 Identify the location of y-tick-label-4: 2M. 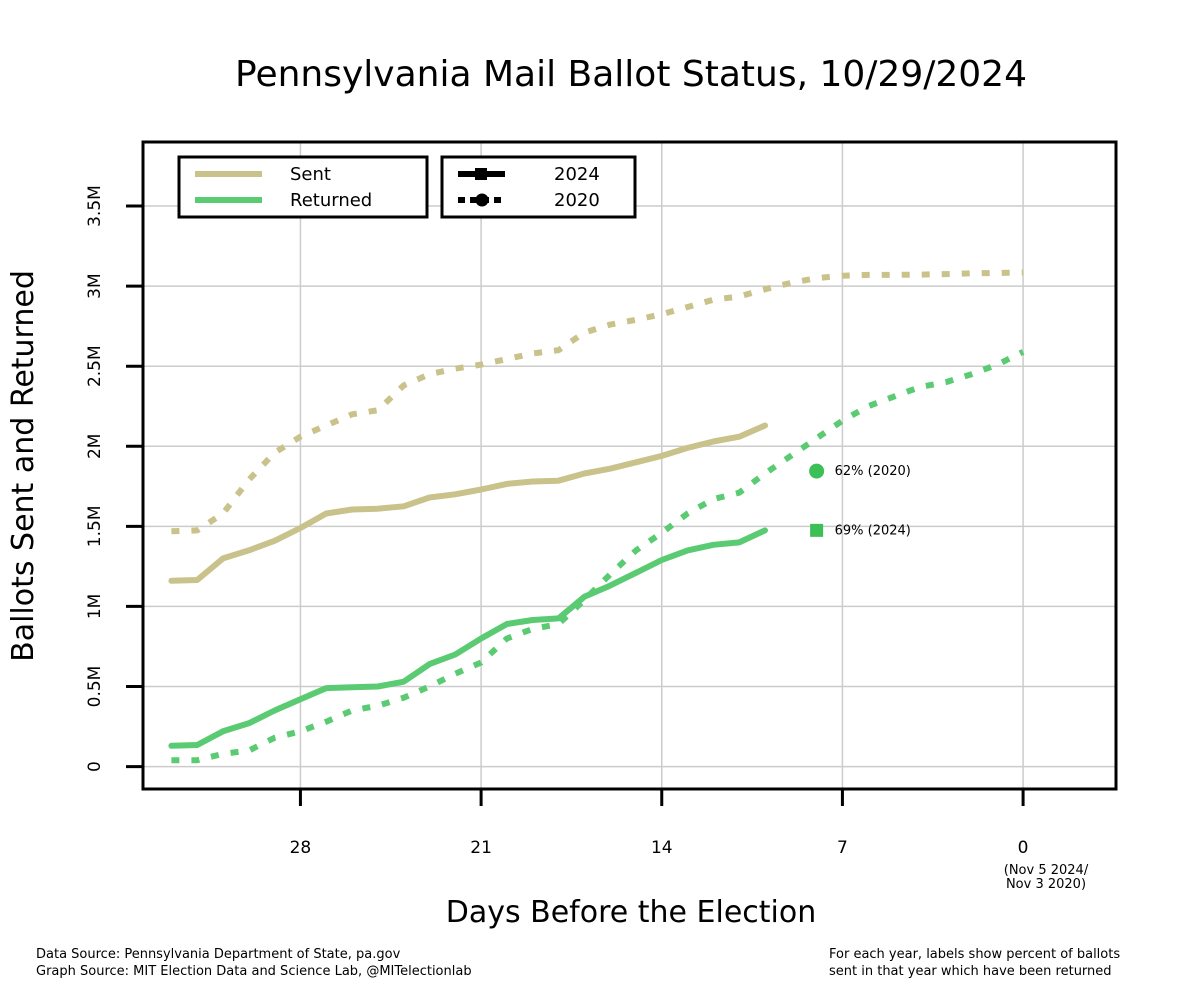
(95, 446).